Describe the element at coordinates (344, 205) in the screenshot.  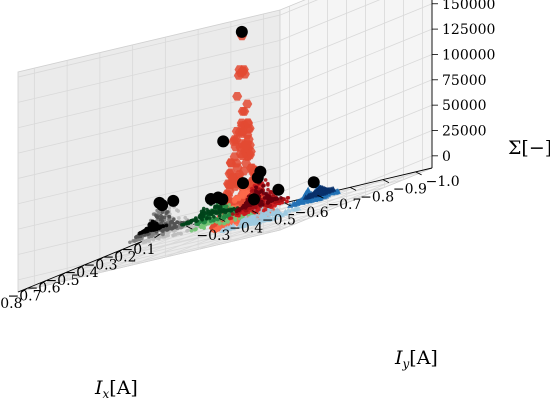
I see `y-tick-label: −0.7` at that location.